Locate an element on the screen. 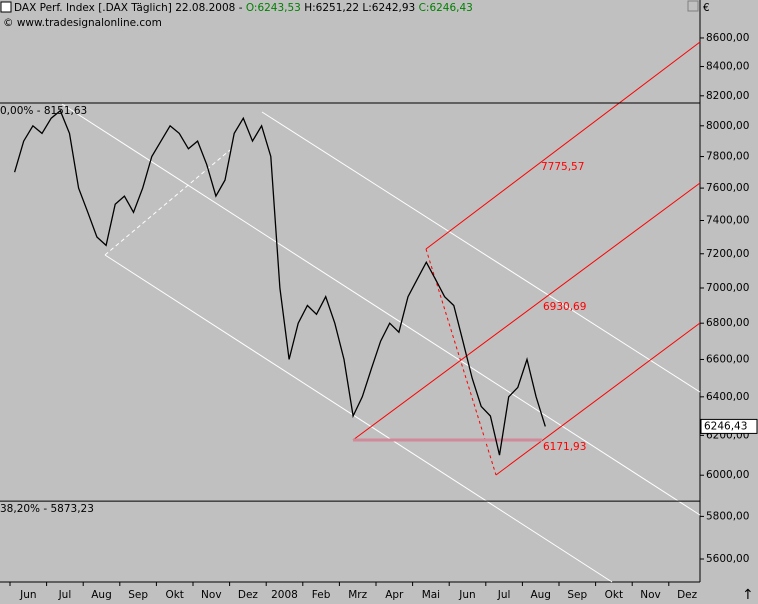  x-tick-label: Apr is located at coordinates (394, 595).